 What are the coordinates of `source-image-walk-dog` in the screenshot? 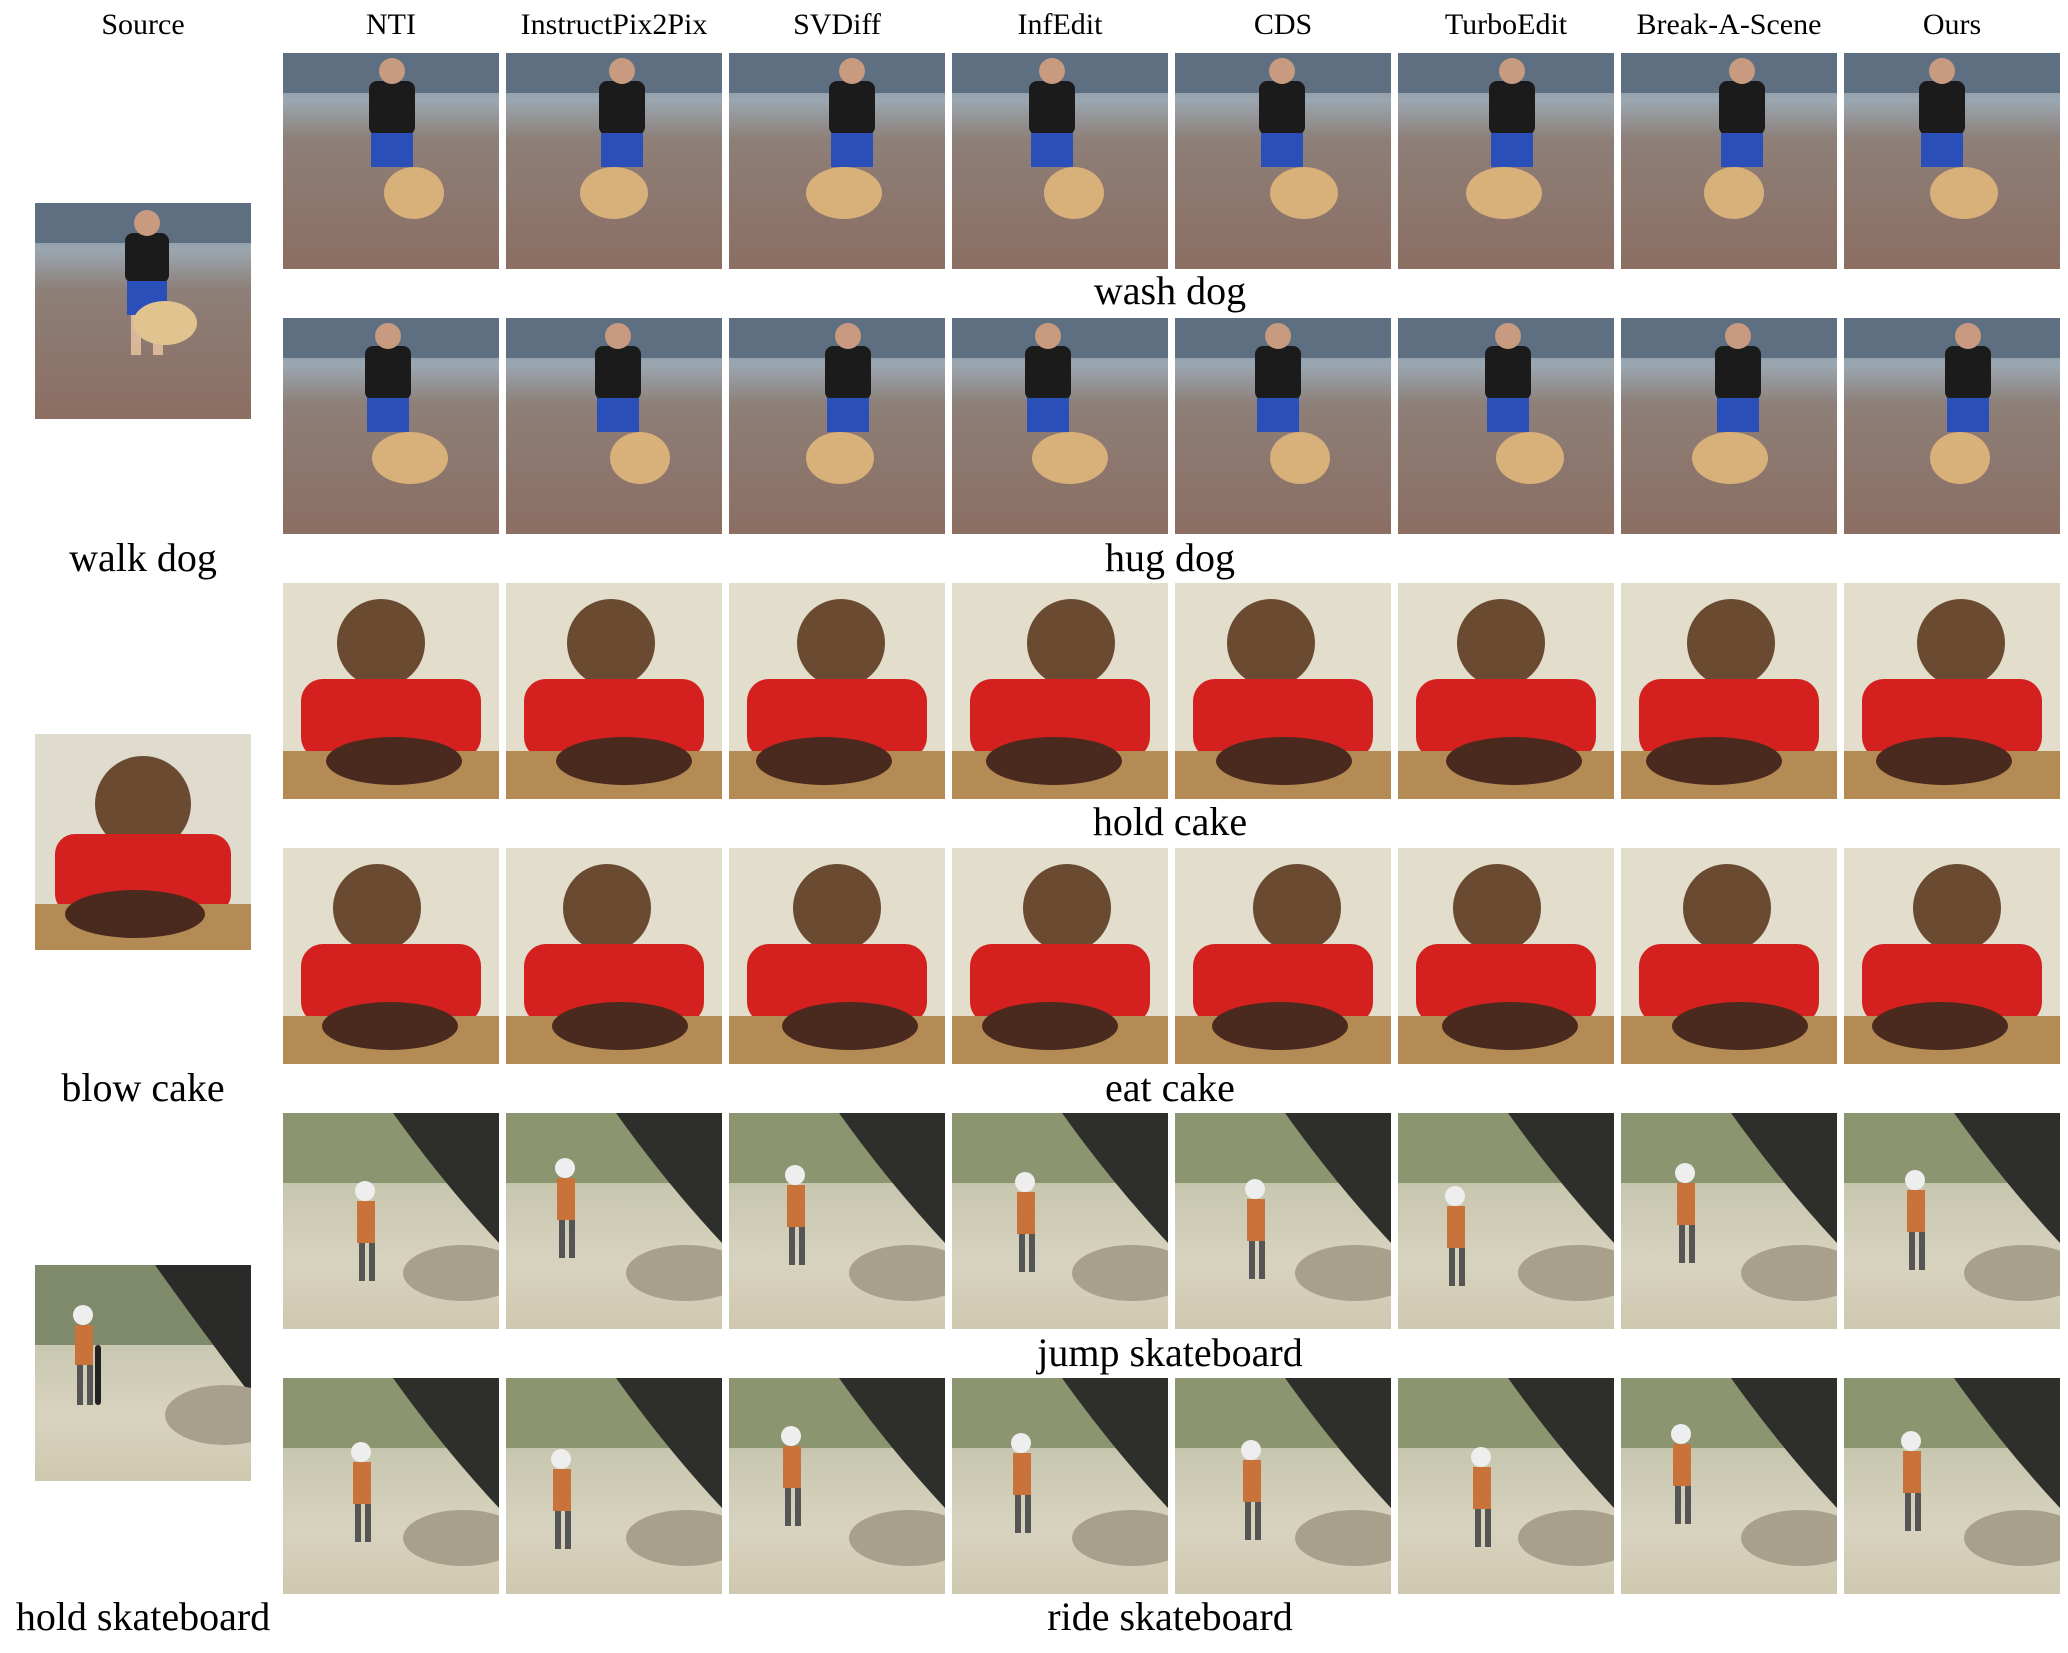 It's located at (143, 311).